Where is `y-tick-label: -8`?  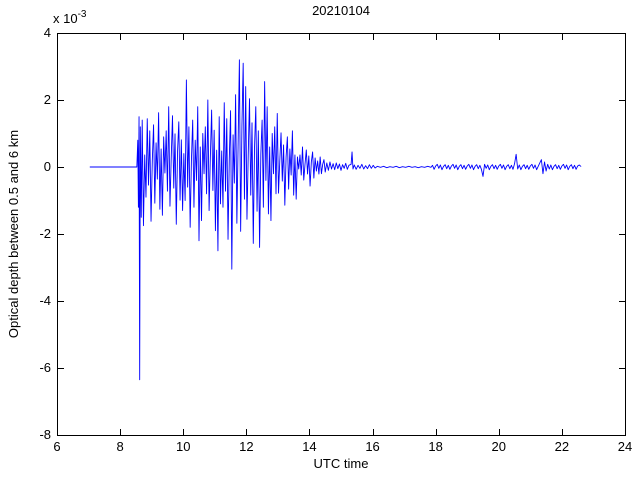 y-tick-label: -8 is located at coordinates (45, 434).